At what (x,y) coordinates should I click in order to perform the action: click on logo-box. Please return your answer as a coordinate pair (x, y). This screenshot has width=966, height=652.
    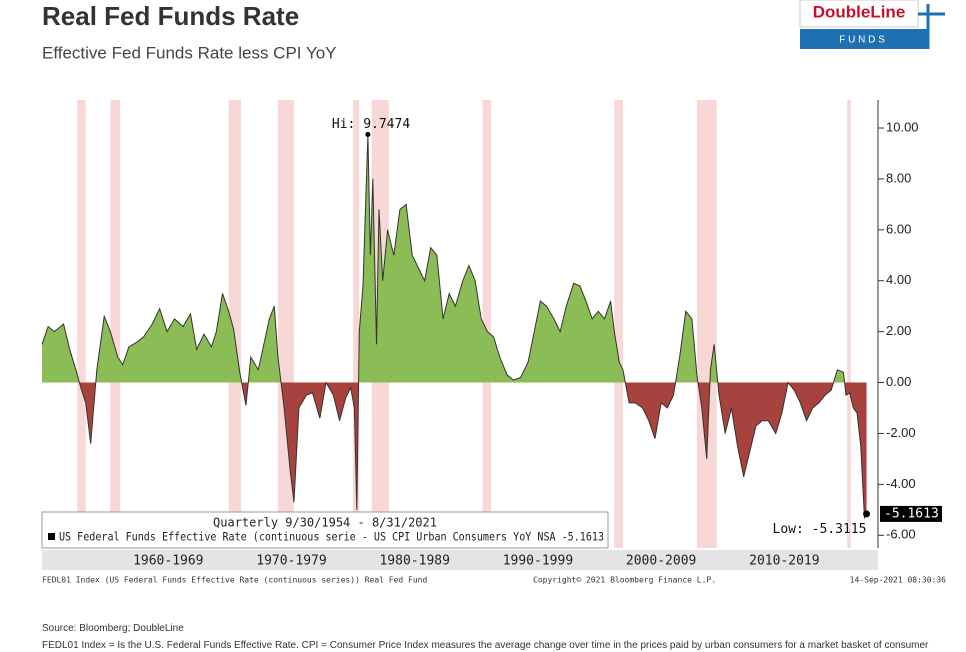
    Looking at the image, I should click on (859, 14).